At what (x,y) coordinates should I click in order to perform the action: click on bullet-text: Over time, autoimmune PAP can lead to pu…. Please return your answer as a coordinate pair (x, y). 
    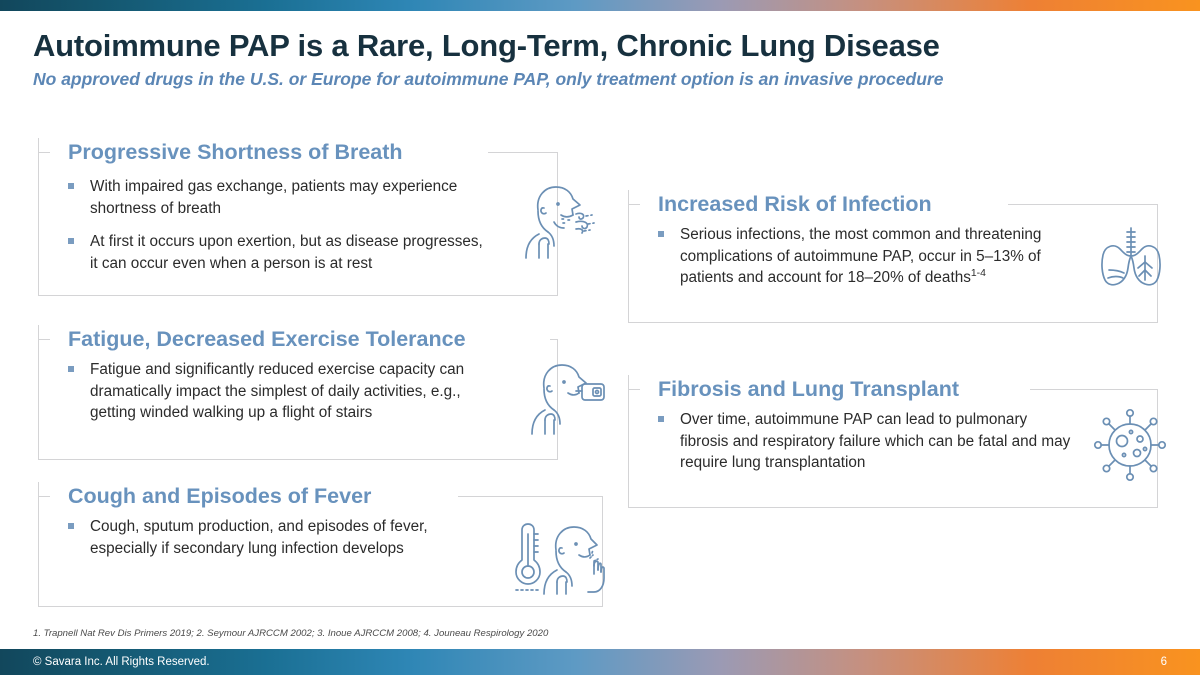
    Looking at the image, I should click on (875, 441).